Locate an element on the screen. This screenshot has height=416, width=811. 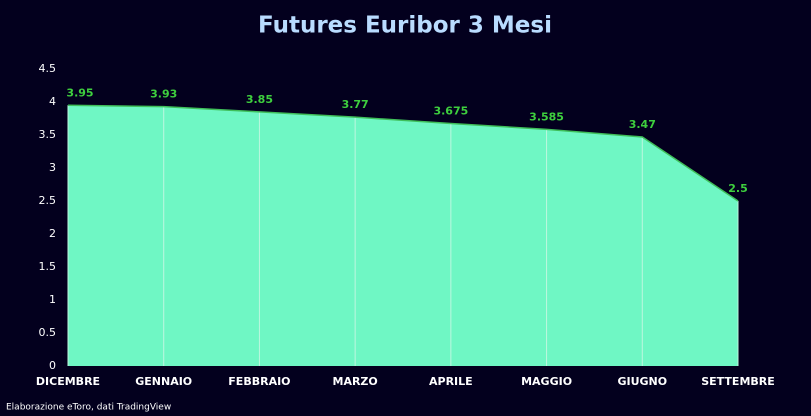
x-tick-label: MAGGIO is located at coordinates (546, 381).